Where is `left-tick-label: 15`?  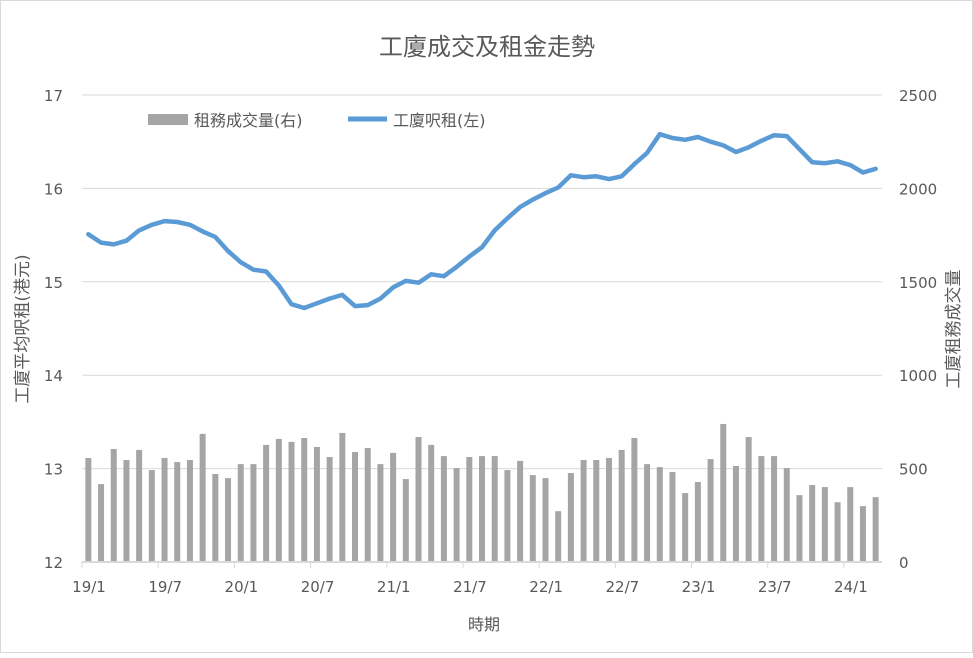 left-tick-label: 15 is located at coordinates (53, 283).